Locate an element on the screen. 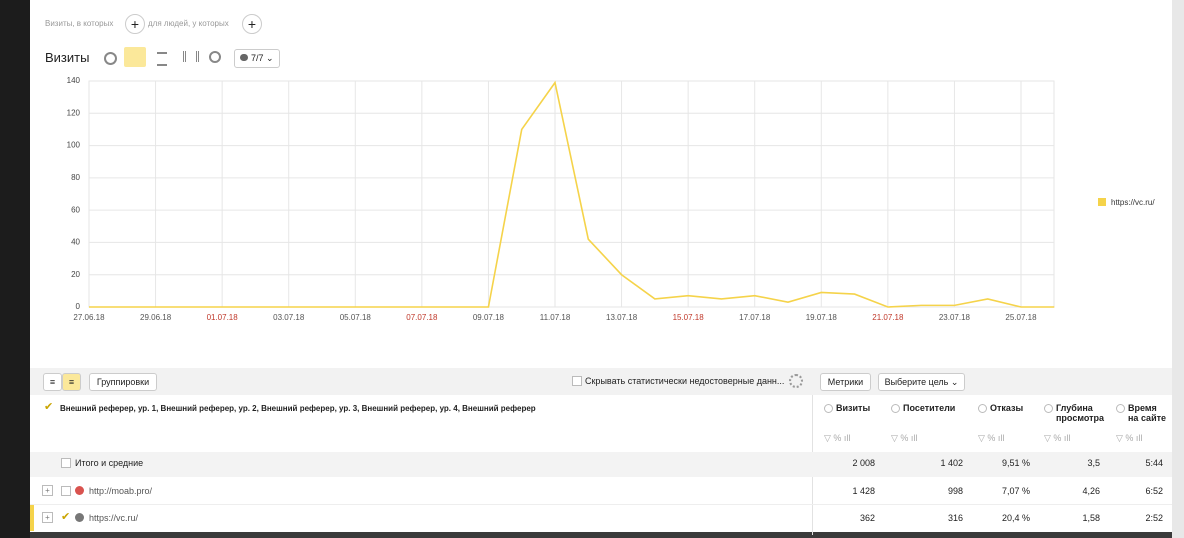  column-header: Время на сайте is located at coordinates (1147, 413).